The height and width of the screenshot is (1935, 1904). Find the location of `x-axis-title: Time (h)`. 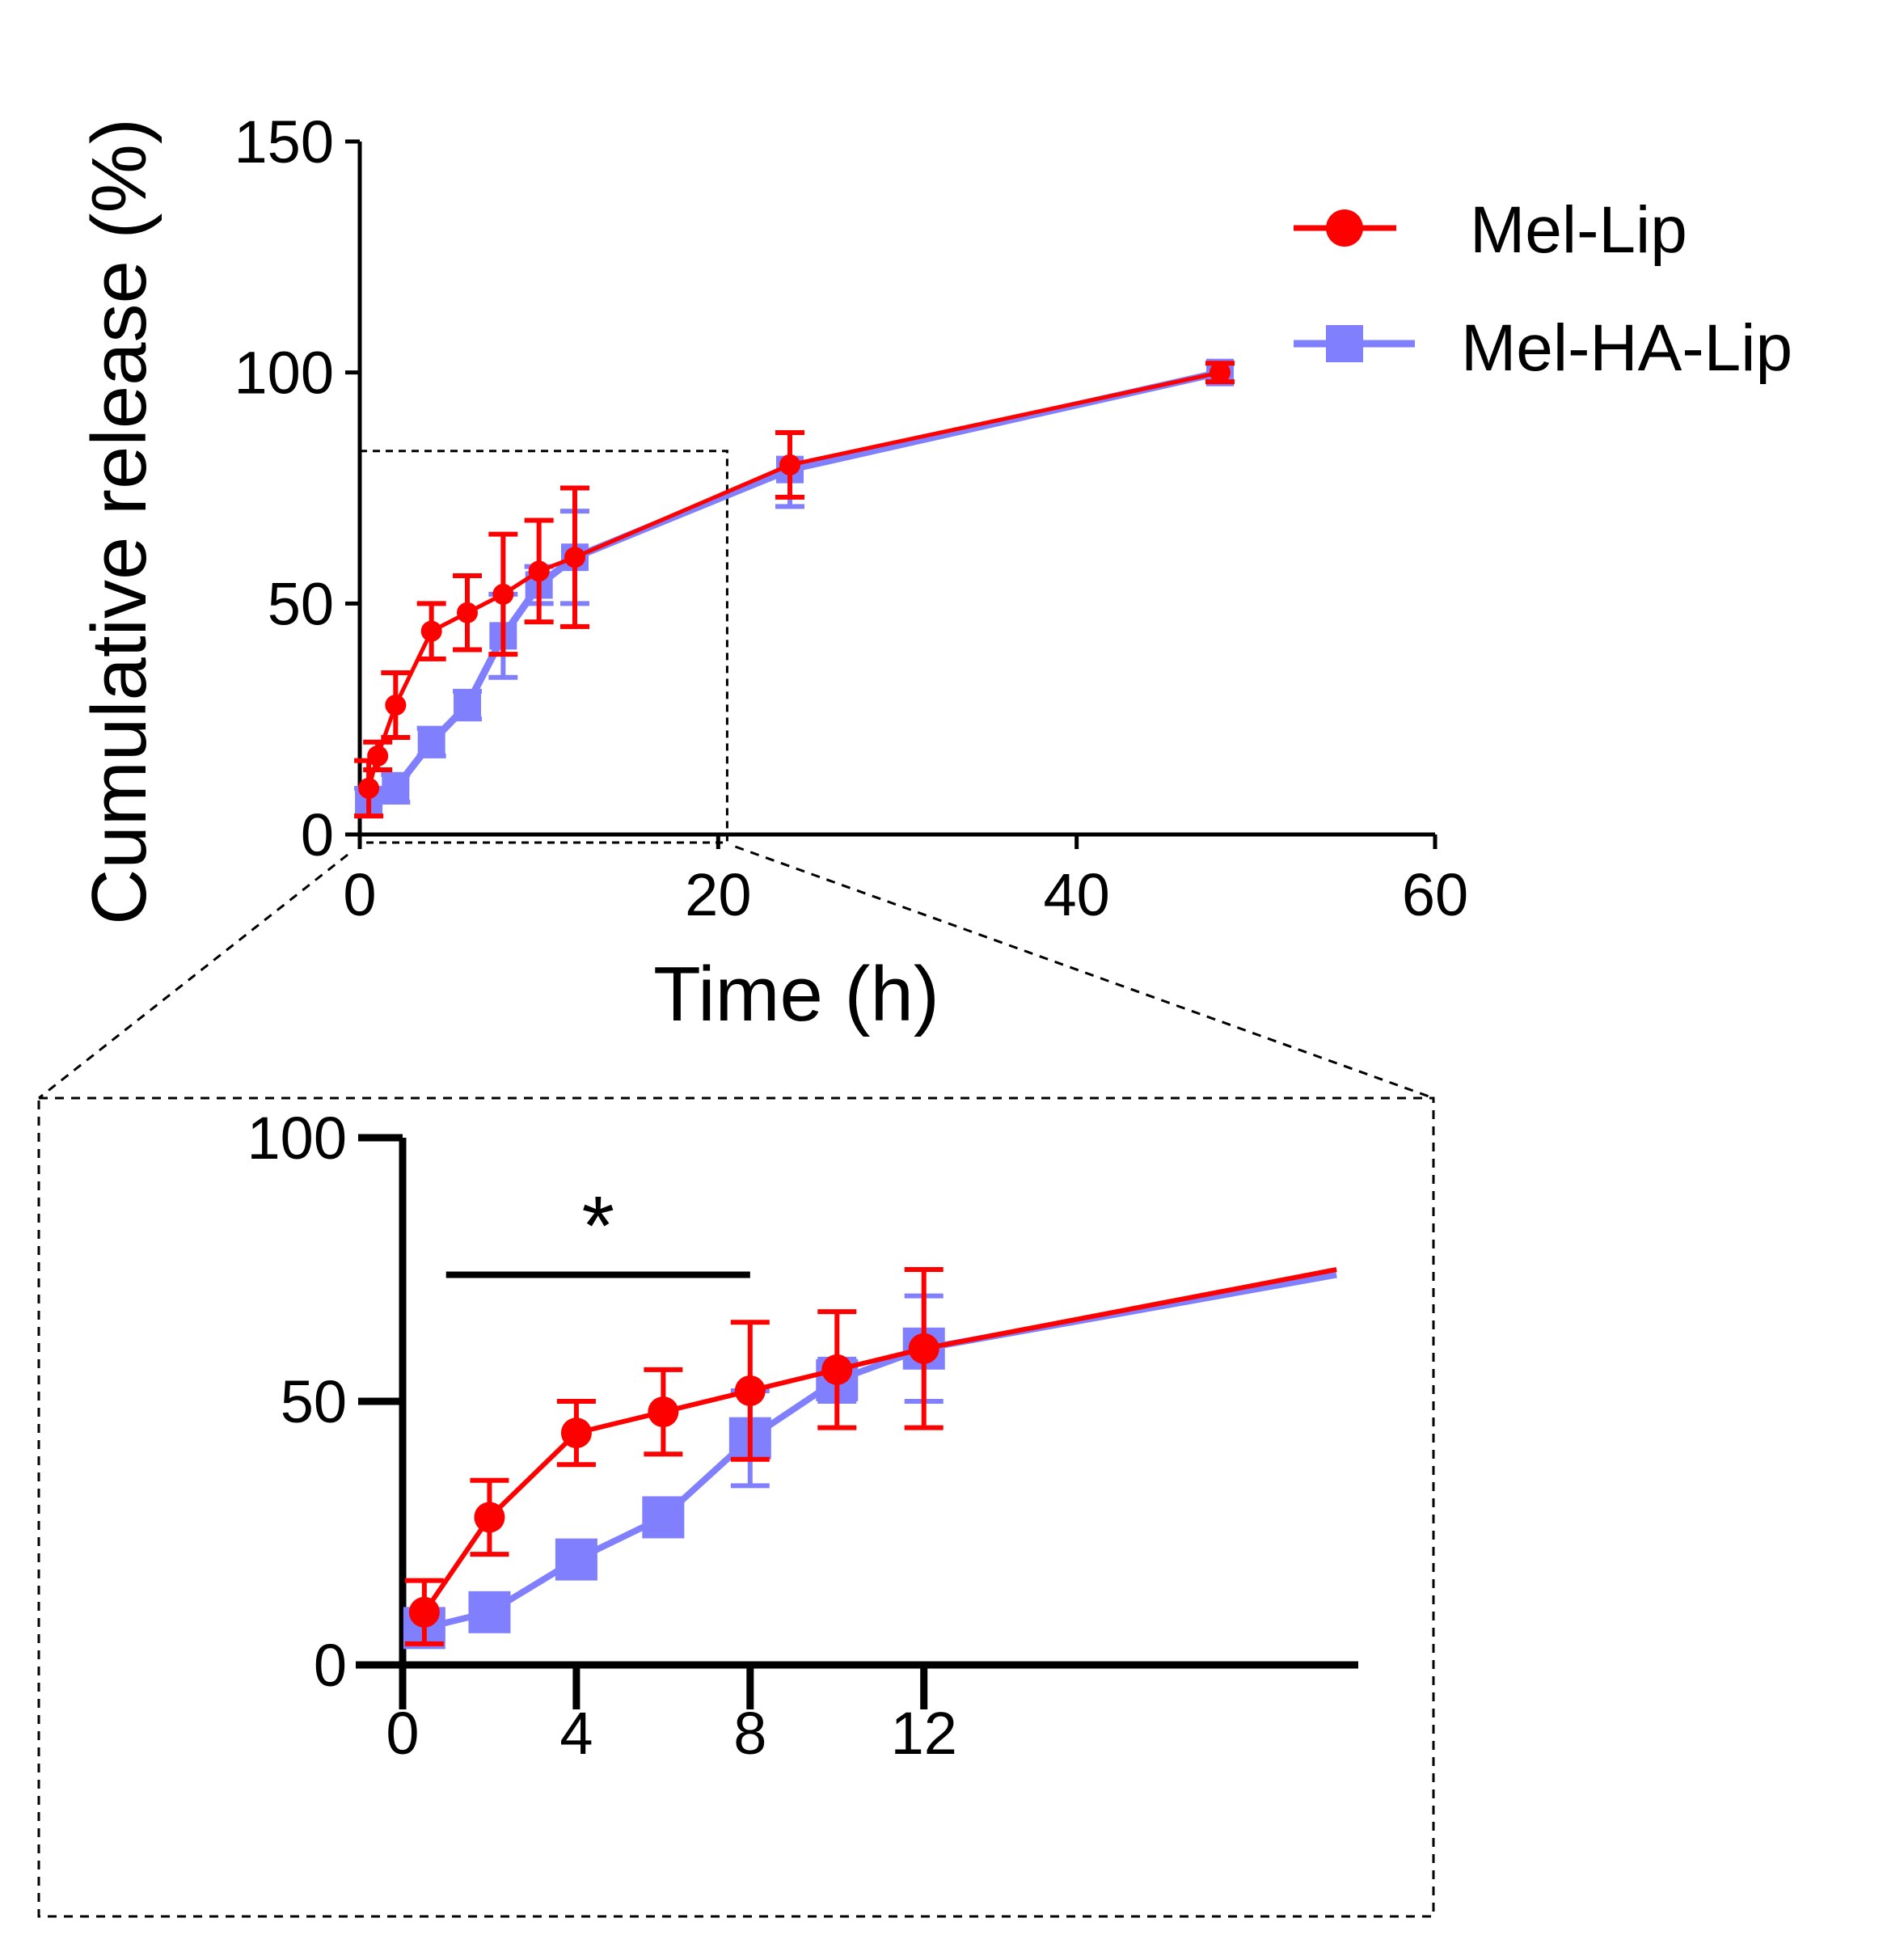

x-axis-title: Time (h) is located at coordinates (796, 994).